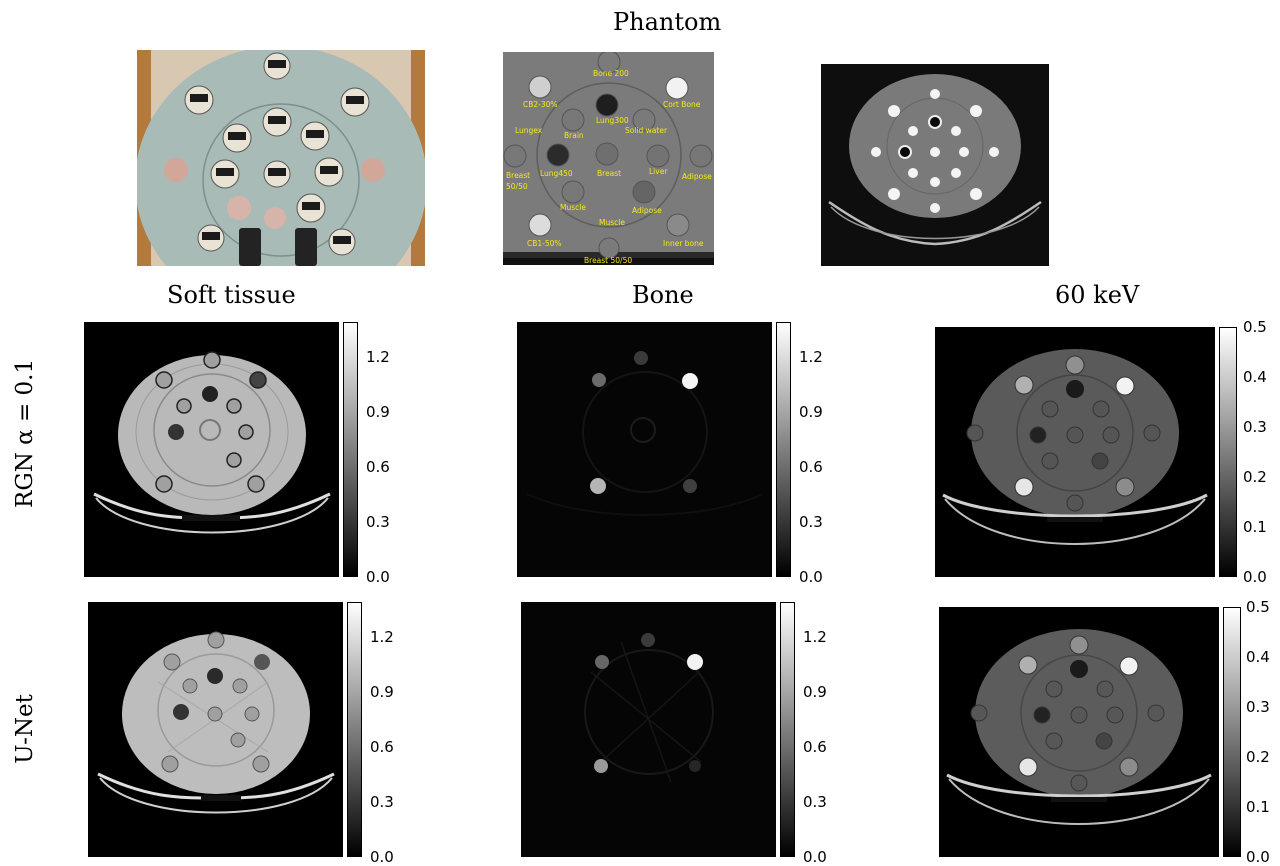  Describe the element at coordinates (787, 729) in the screenshot. I see `colorbar-unet-bone` at that location.